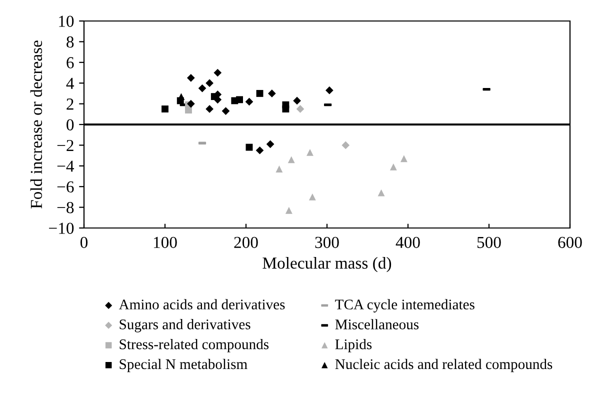  What do you see at coordinates (70, 124) in the screenshot?
I see `y-tick-label: 0` at bounding box center [70, 124].